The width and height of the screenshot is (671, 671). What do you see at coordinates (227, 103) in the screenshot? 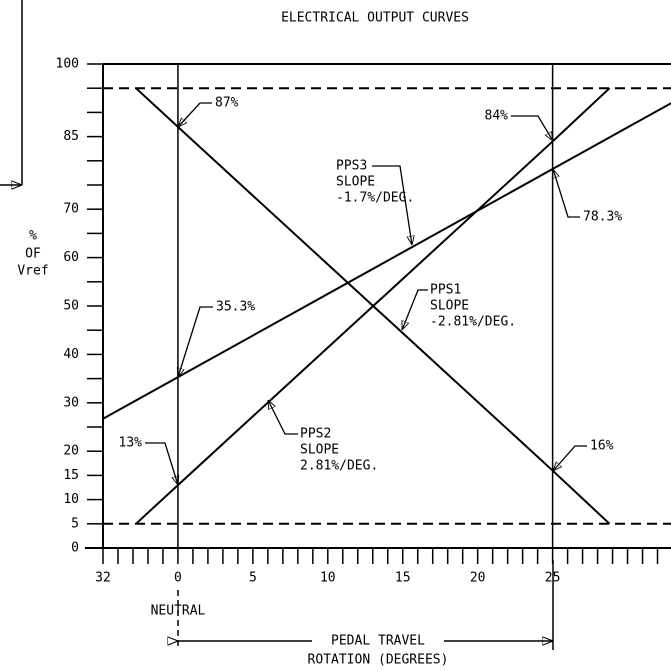
I see `annotation: 87%` at bounding box center [227, 103].